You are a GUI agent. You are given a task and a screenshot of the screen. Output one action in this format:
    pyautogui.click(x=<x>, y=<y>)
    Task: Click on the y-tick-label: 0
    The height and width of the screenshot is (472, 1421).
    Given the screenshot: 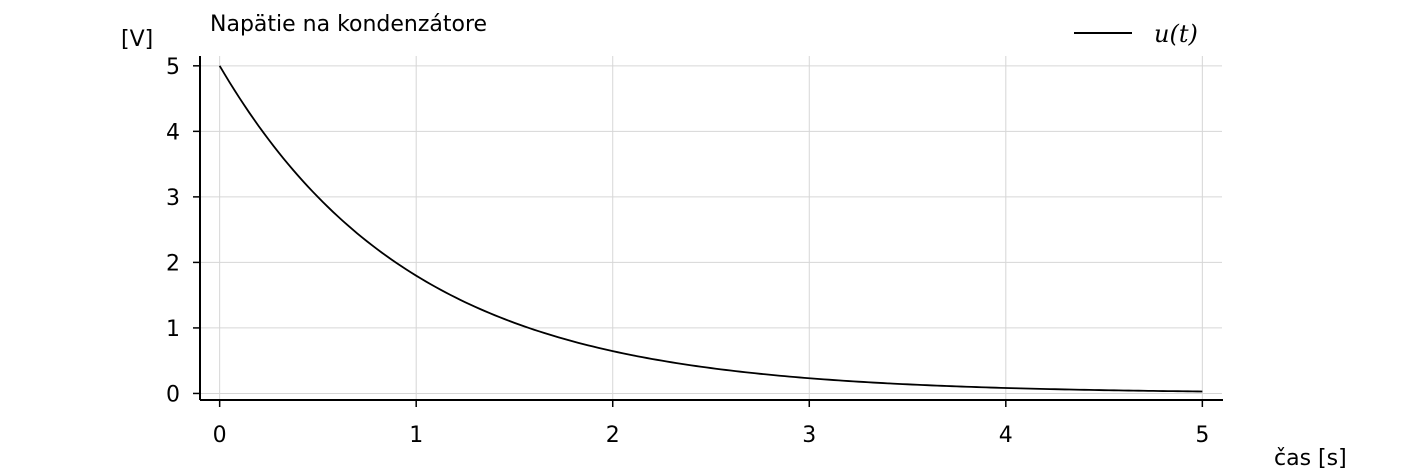 What is the action you would take?
    pyautogui.click(x=173, y=394)
    